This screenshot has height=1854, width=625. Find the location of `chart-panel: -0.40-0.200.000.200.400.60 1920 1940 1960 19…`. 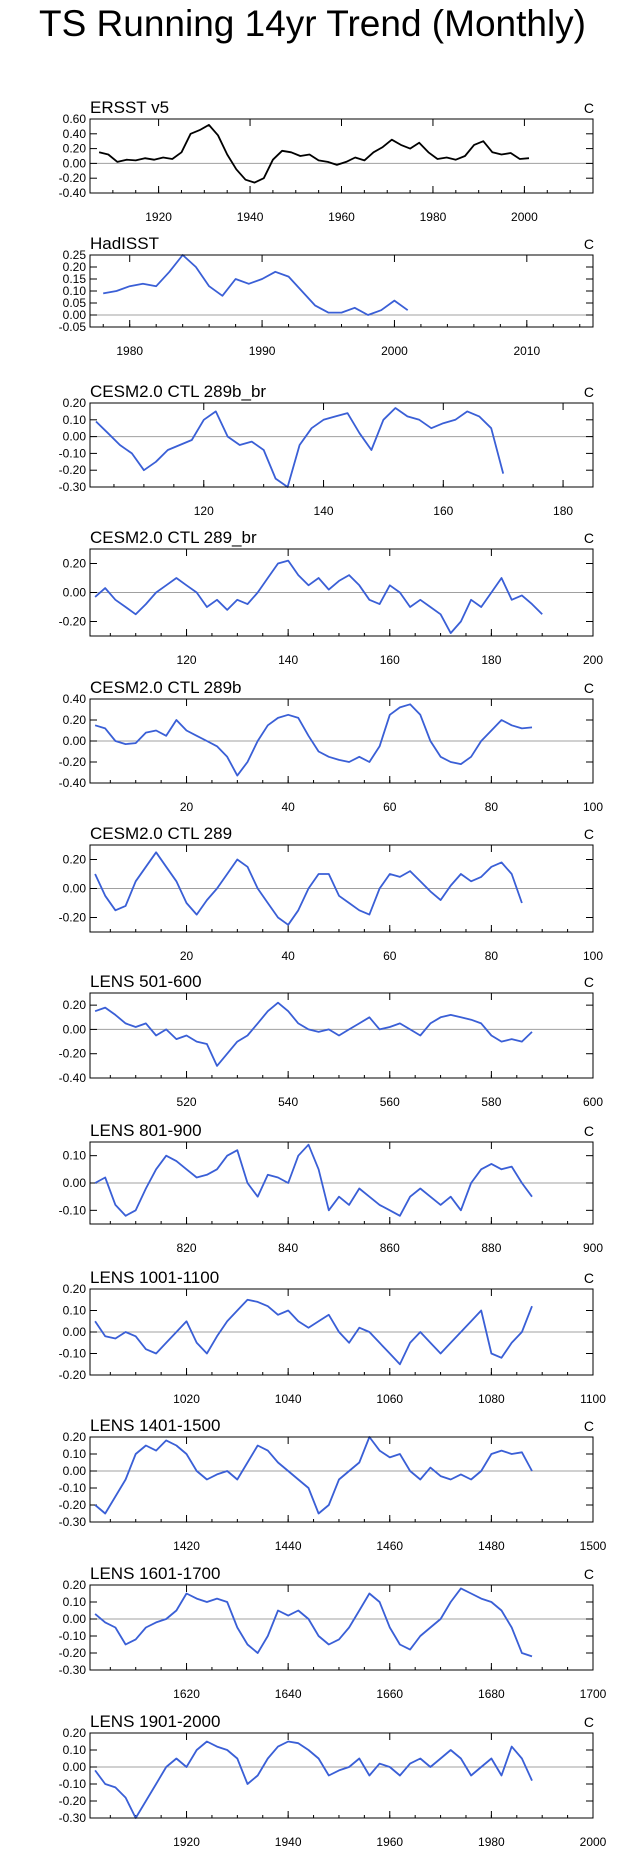

chart-panel: -0.40-0.200.000.200.400.60 1920 1940 1960 19… is located at coordinates (326, 161).